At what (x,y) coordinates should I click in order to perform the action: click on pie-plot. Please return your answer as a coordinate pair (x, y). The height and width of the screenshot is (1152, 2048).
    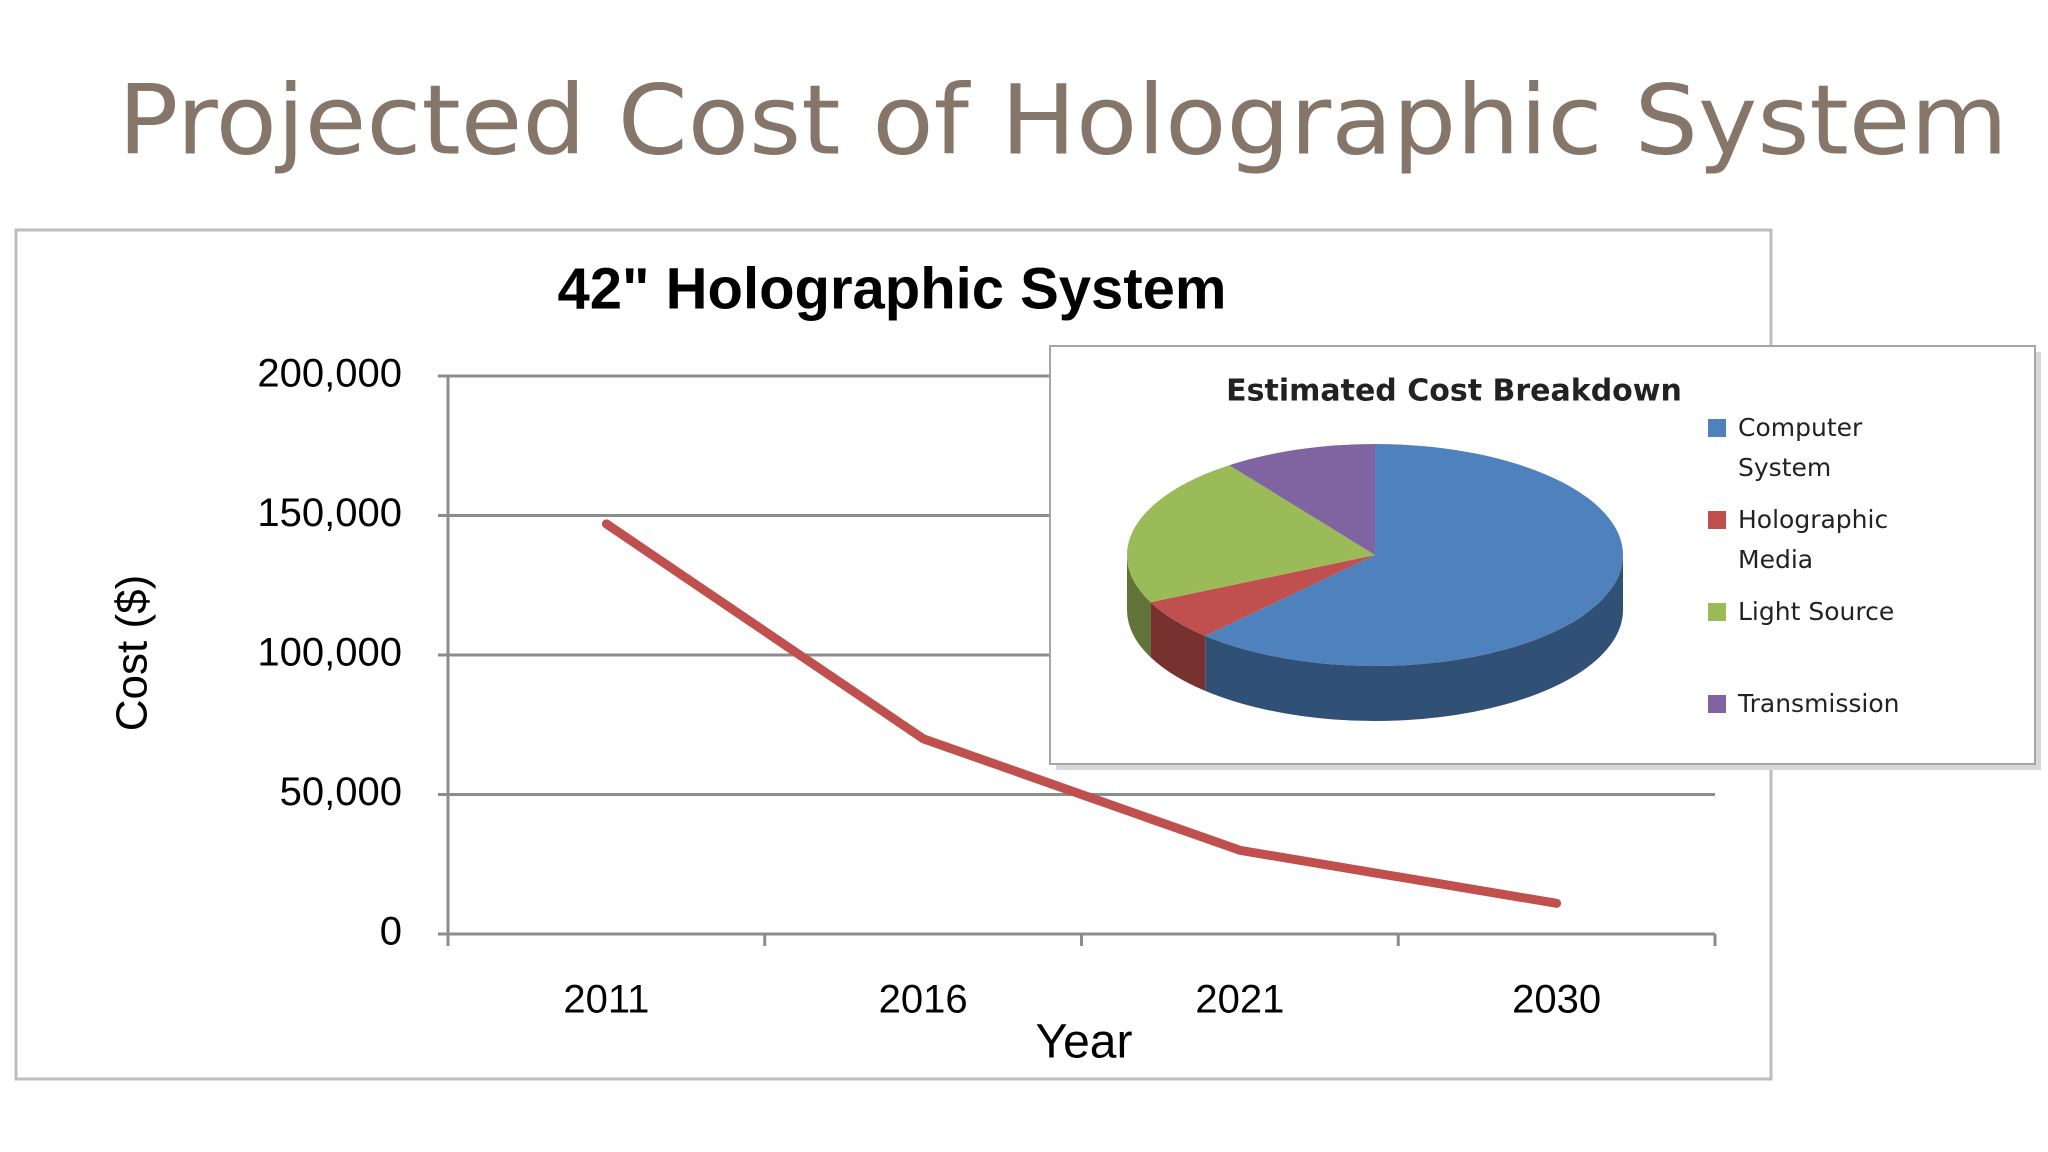
    Looking at the image, I should click on (1375, 583).